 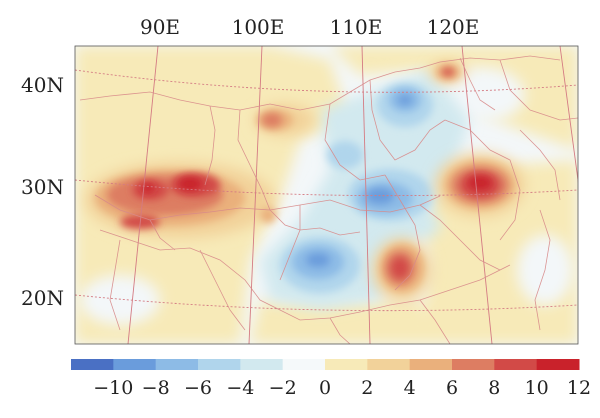 What do you see at coordinates (160, 27) in the screenshot?
I see `lon-label-90e: 90E` at bounding box center [160, 27].